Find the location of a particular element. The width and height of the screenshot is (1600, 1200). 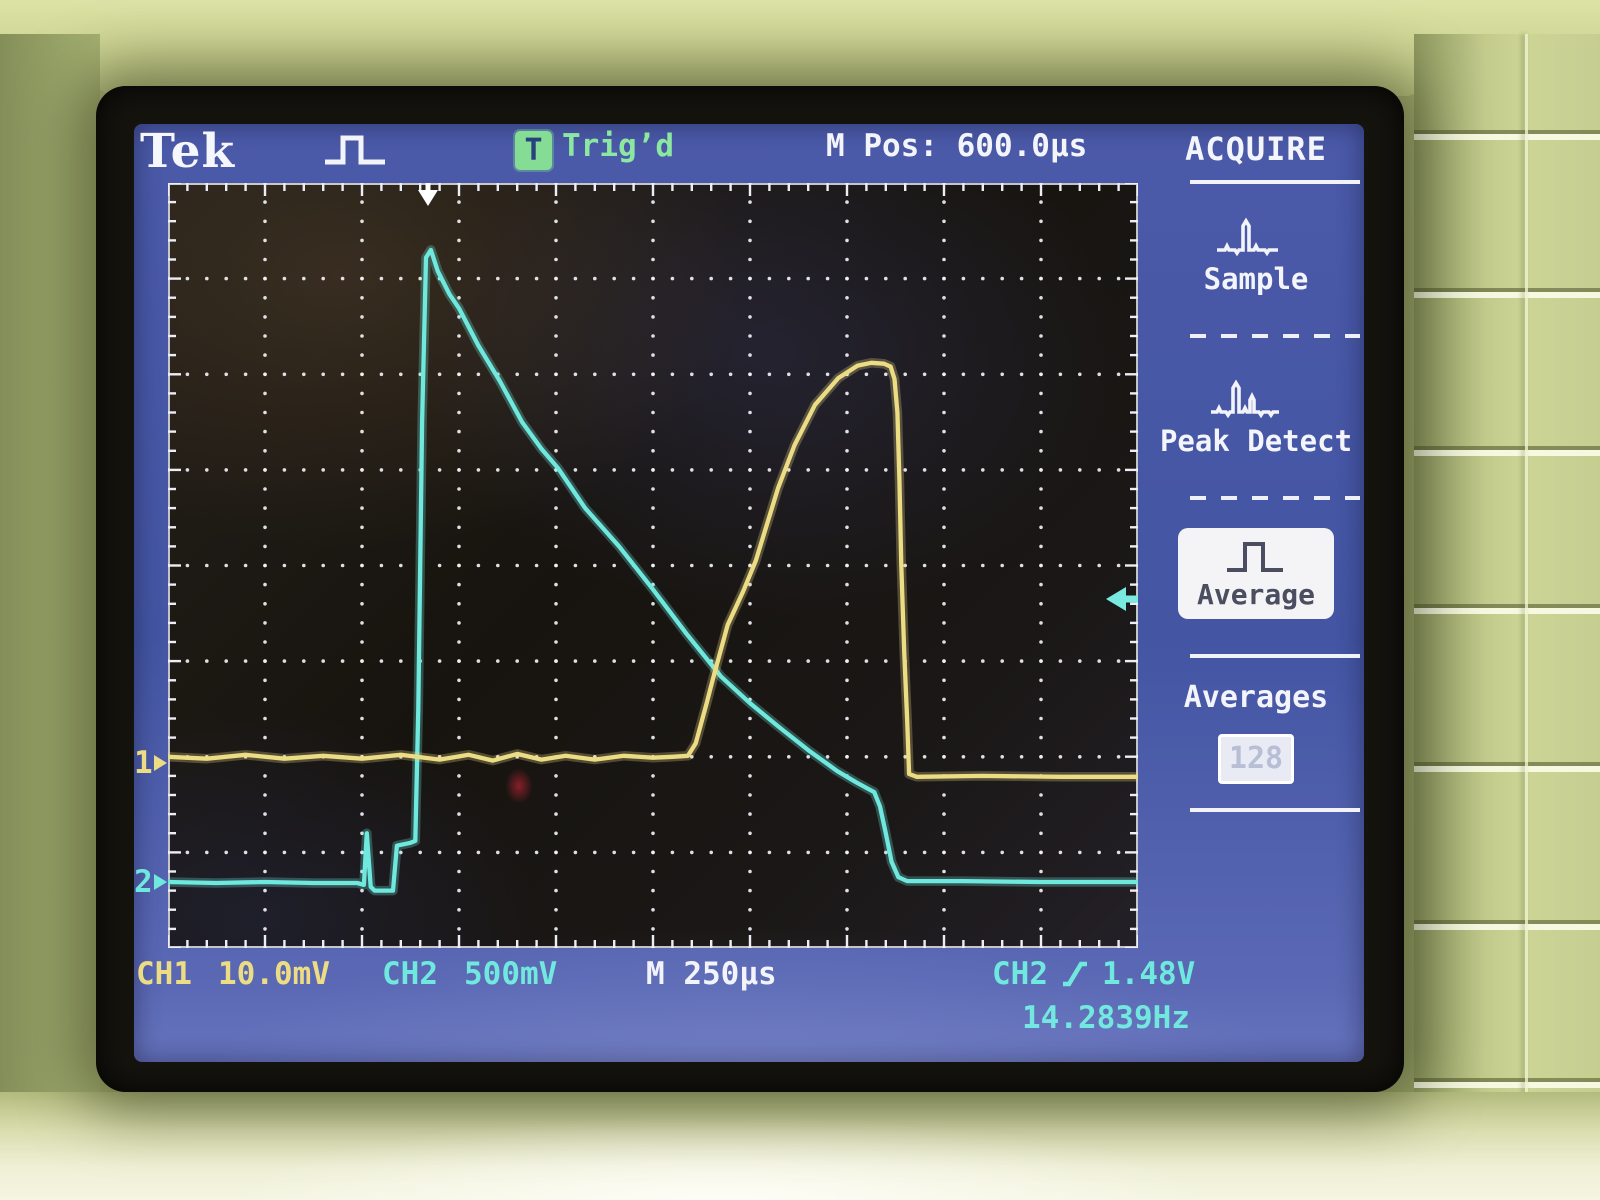

ch1-label: CH1 is located at coordinates (164, 974).